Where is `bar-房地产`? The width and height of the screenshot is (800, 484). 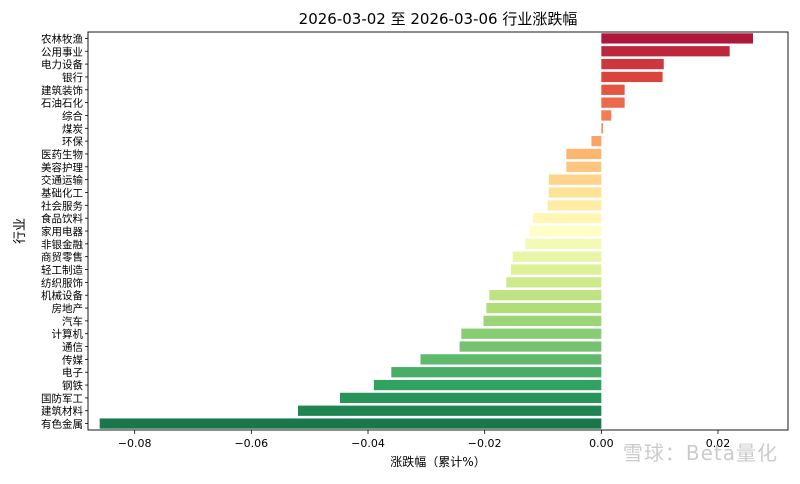
bar-房地产 is located at coordinates (544, 308).